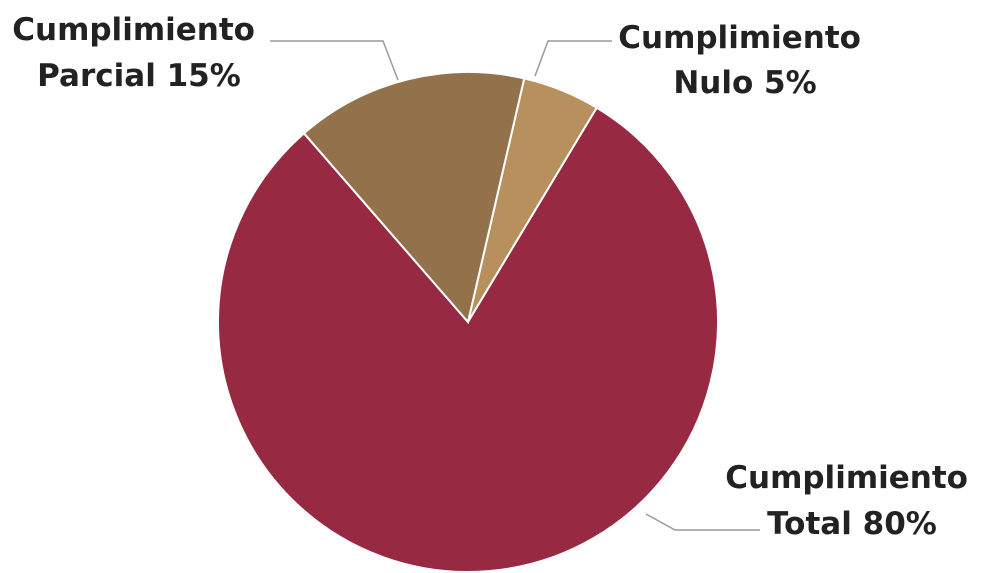  What do you see at coordinates (139, 53) in the screenshot?
I see `slice-label-parcial: Cumplimiento Parcial 15%` at bounding box center [139, 53].